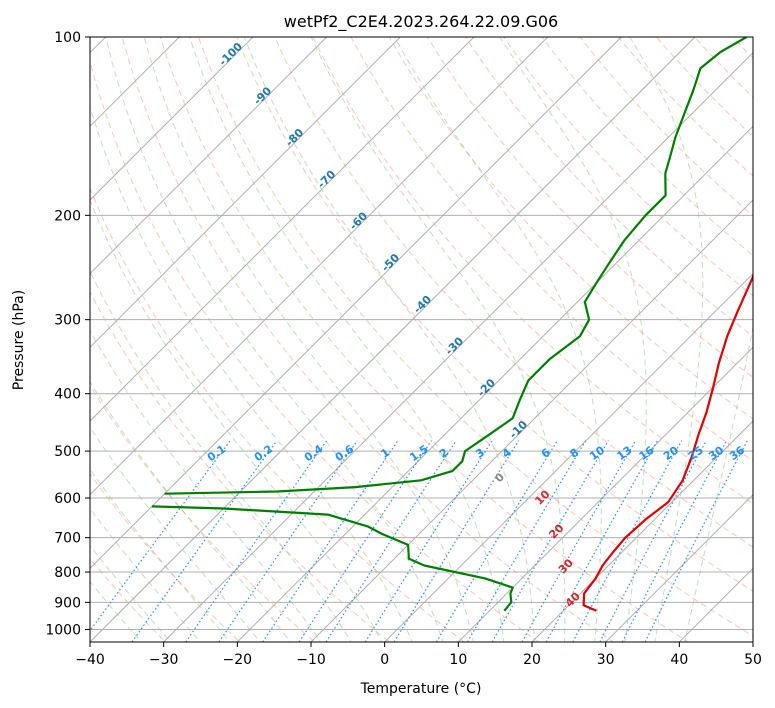  What do you see at coordinates (606, 660) in the screenshot?
I see `x-tick-label: 30` at bounding box center [606, 660].